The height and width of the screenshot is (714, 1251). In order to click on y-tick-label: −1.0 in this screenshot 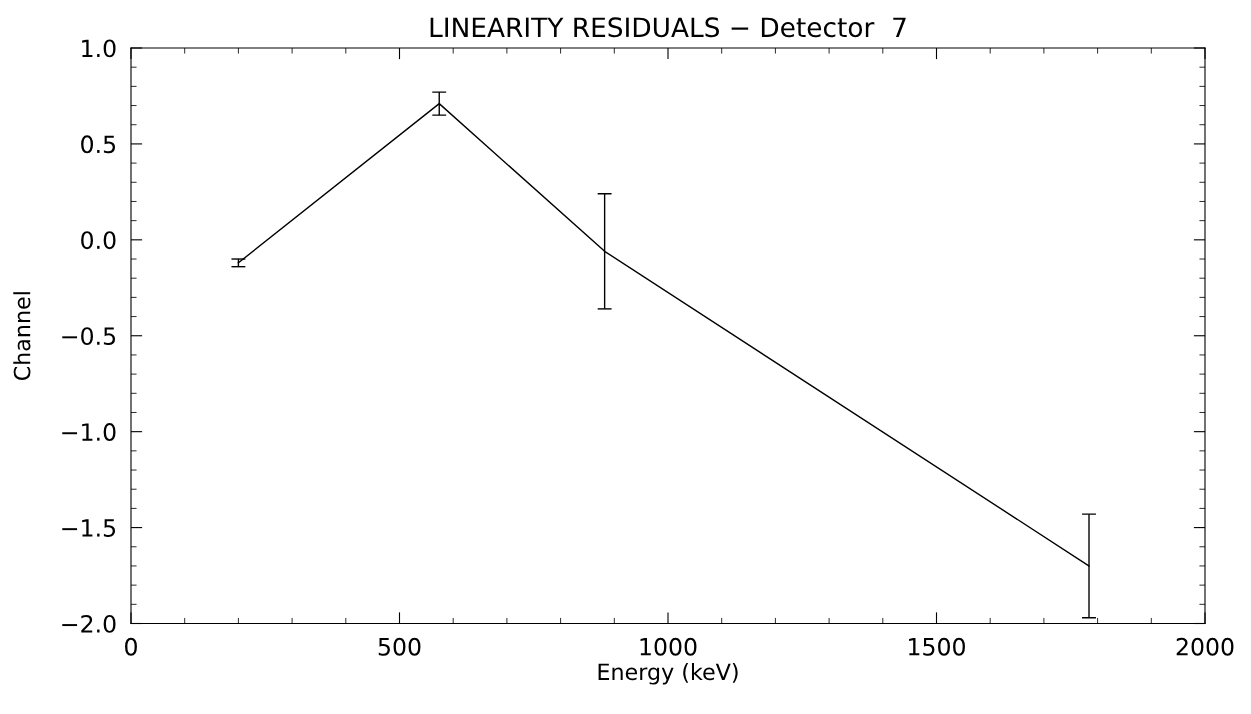, I will do `click(89, 432)`.